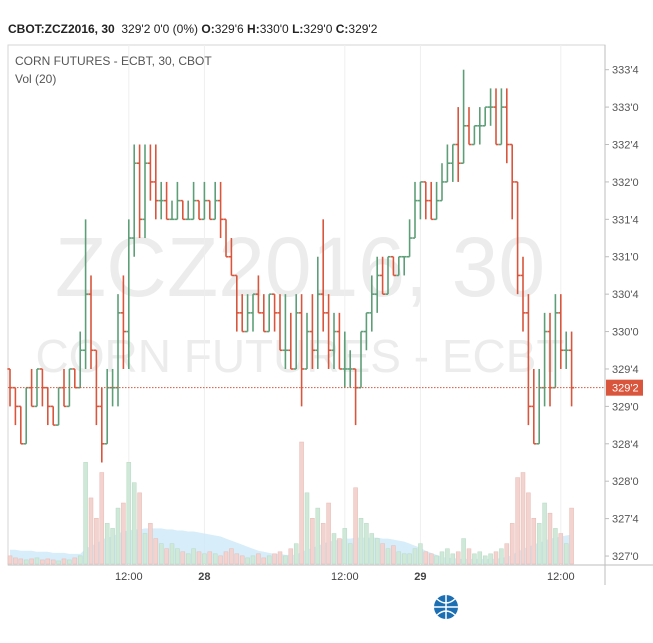 This screenshot has height=643, width=653. I want to click on ohlc-value: 329'6, so click(229, 29).